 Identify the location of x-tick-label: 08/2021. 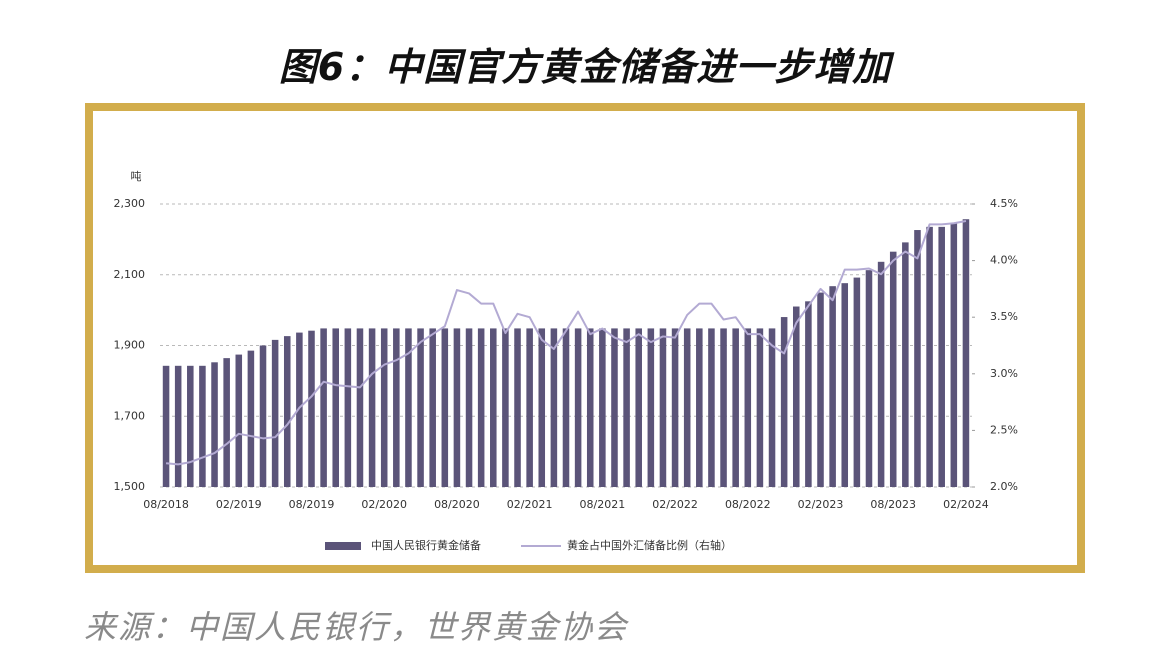
(603, 504).